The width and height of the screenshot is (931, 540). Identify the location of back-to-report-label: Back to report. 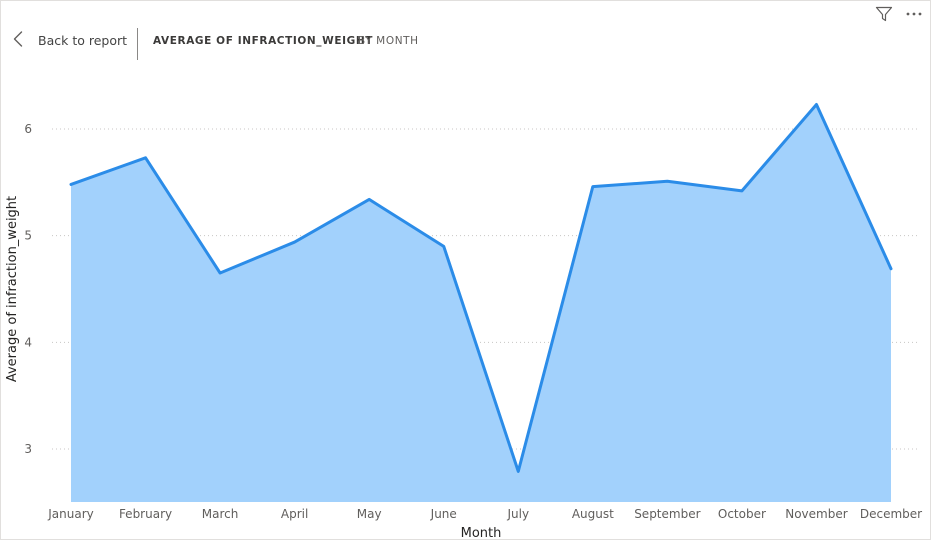
(83, 40).